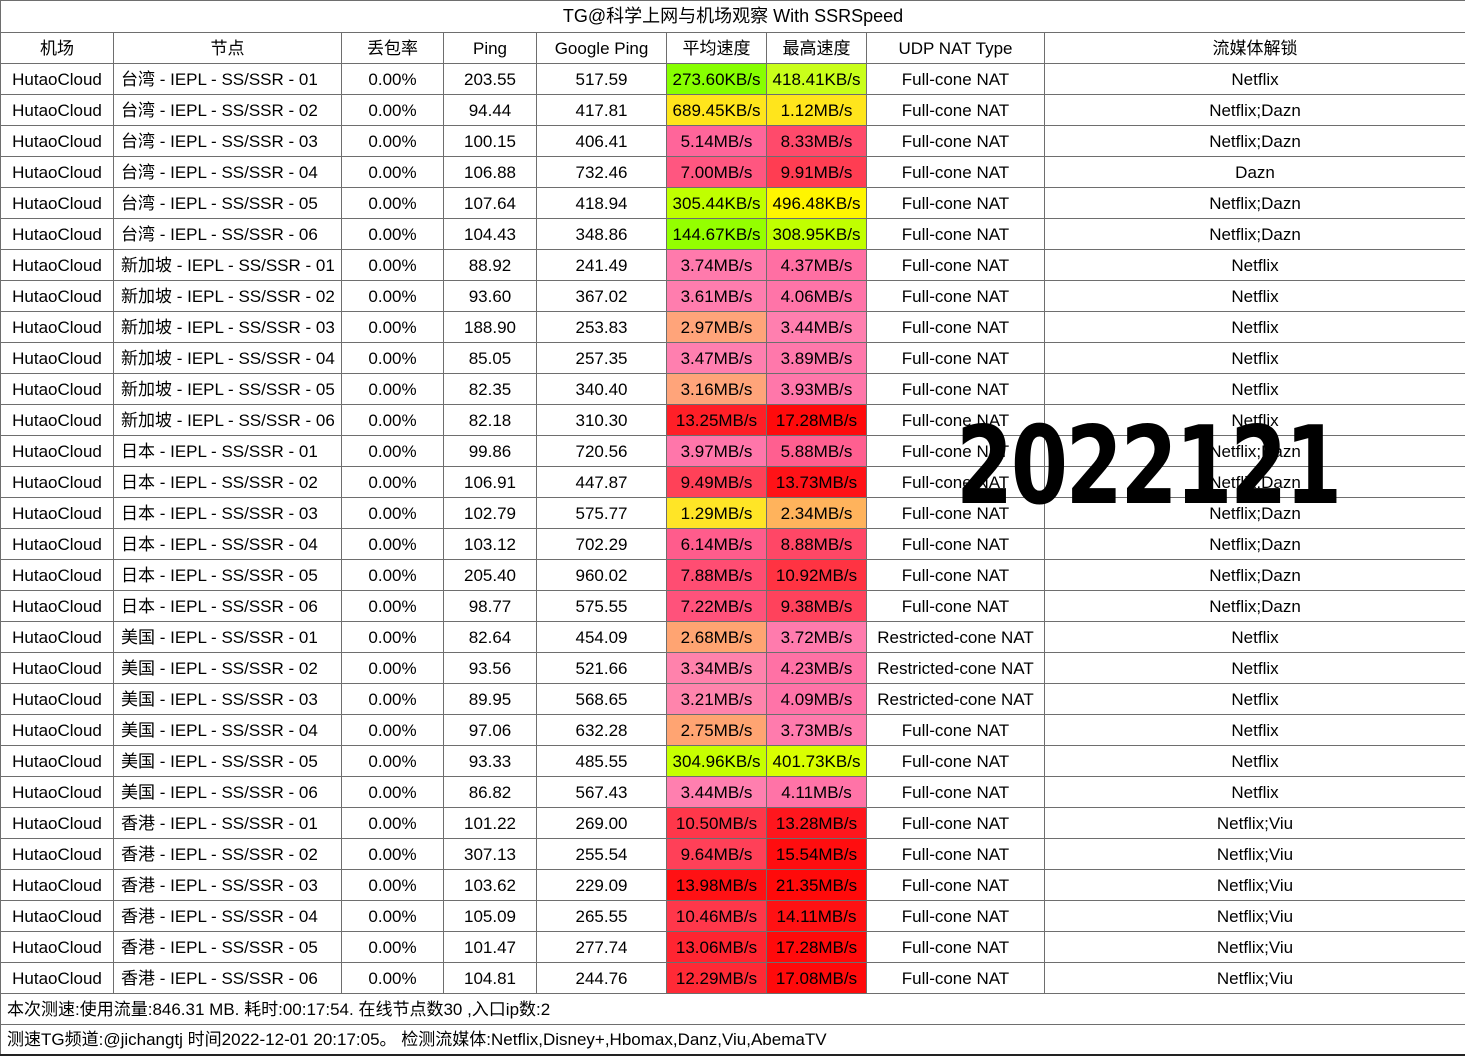  I want to click on cell-google-ping: 255.54, so click(602, 854).